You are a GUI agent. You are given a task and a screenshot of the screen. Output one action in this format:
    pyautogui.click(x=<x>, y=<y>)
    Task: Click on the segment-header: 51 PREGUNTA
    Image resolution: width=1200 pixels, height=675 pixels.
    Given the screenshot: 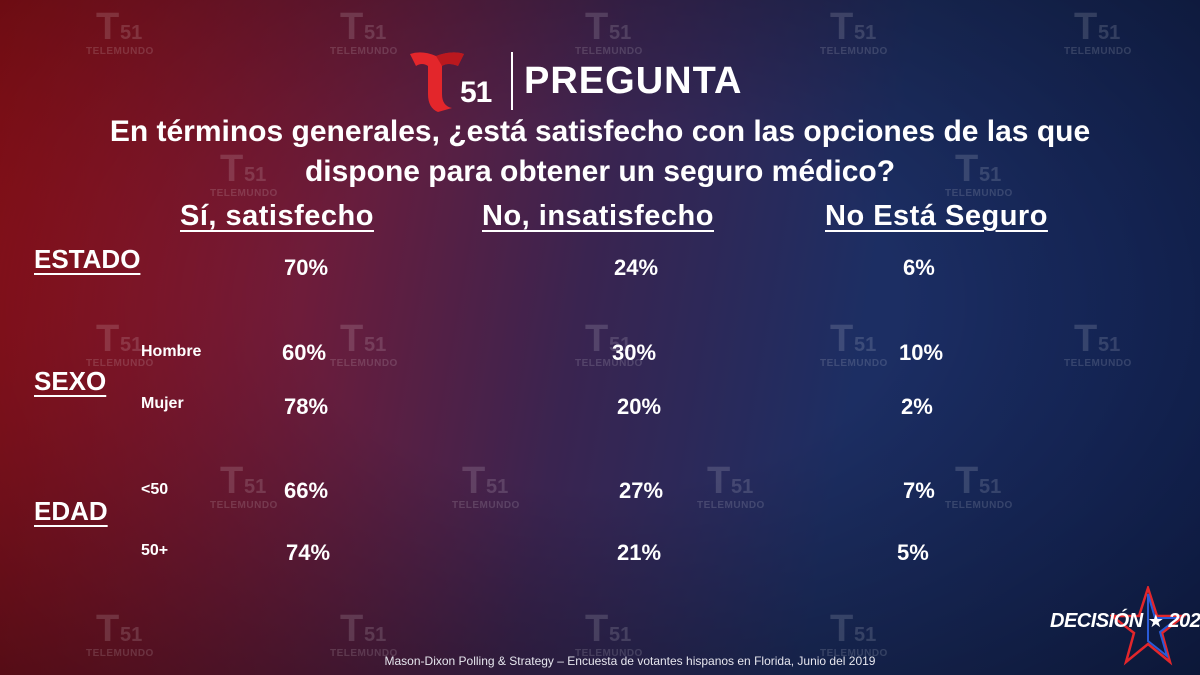 What is the action you would take?
    pyautogui.click(x=593, y=81)
    